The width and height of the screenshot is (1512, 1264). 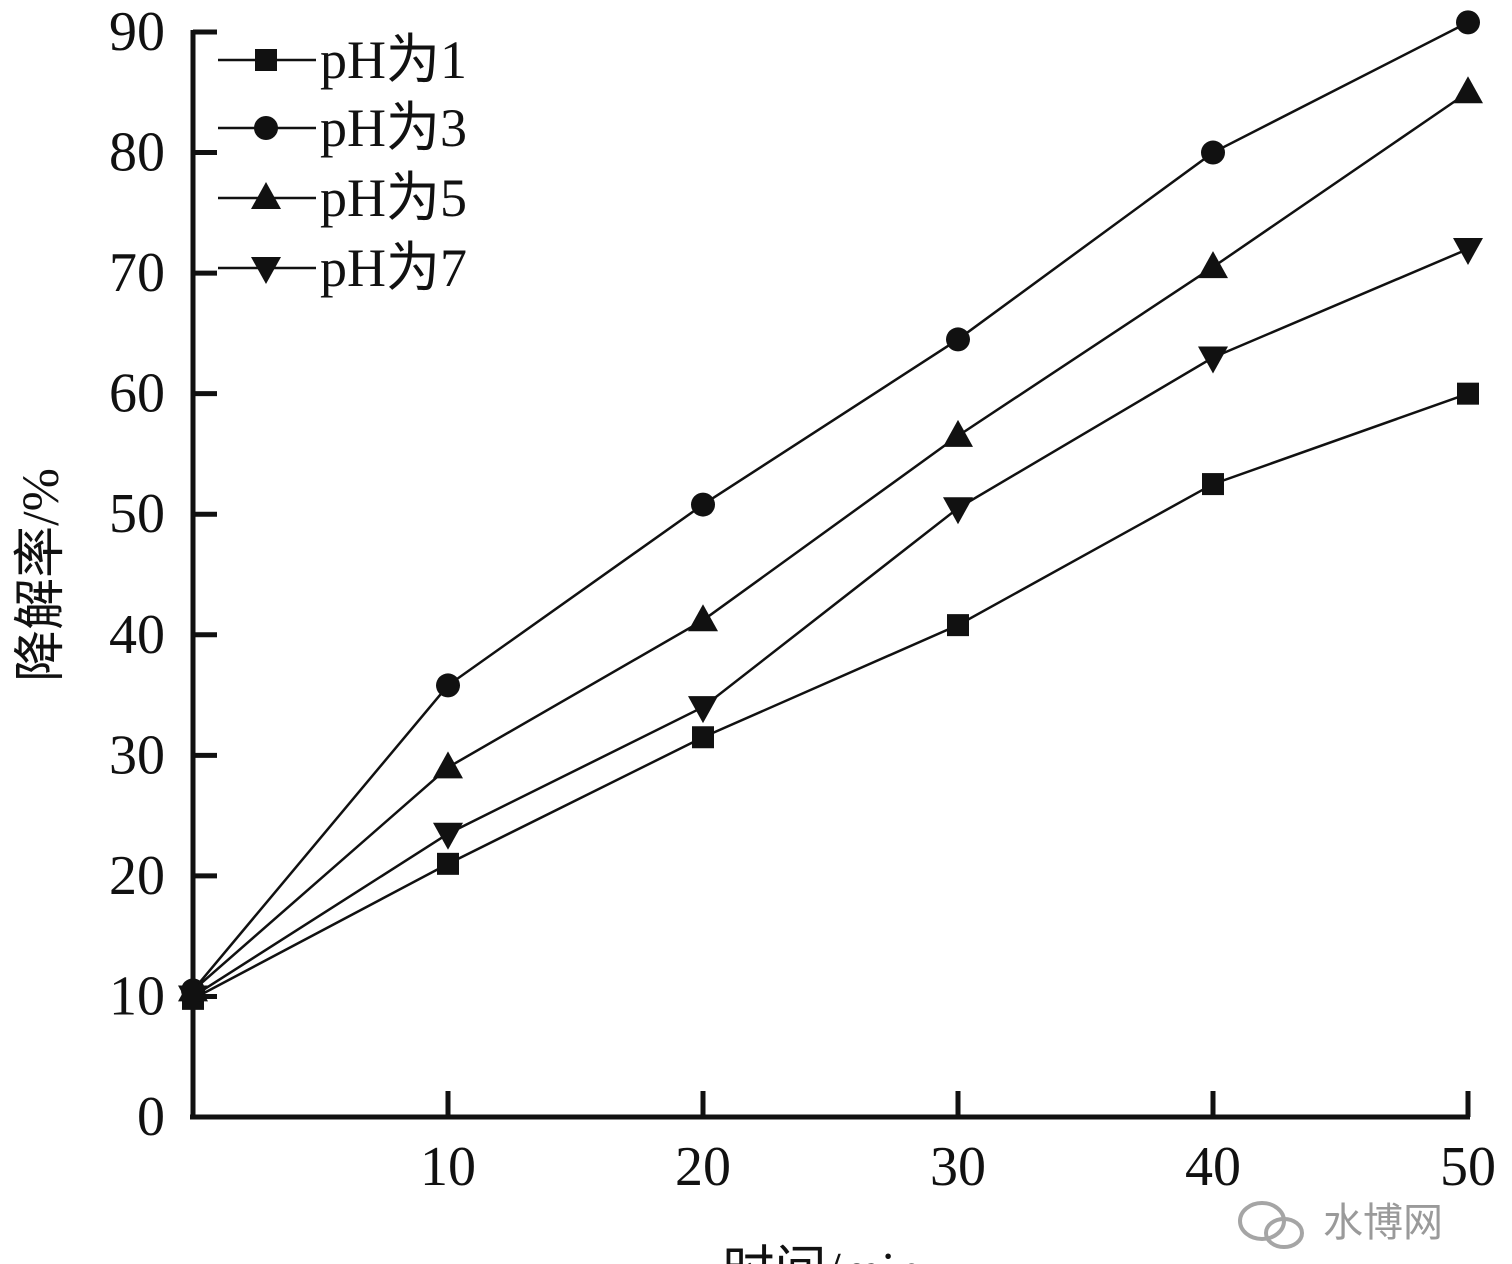 What do you see at coordinates (137, 153) in the screenshot?
I see `y-tick-label: 80` at bounding box center [137, 153].